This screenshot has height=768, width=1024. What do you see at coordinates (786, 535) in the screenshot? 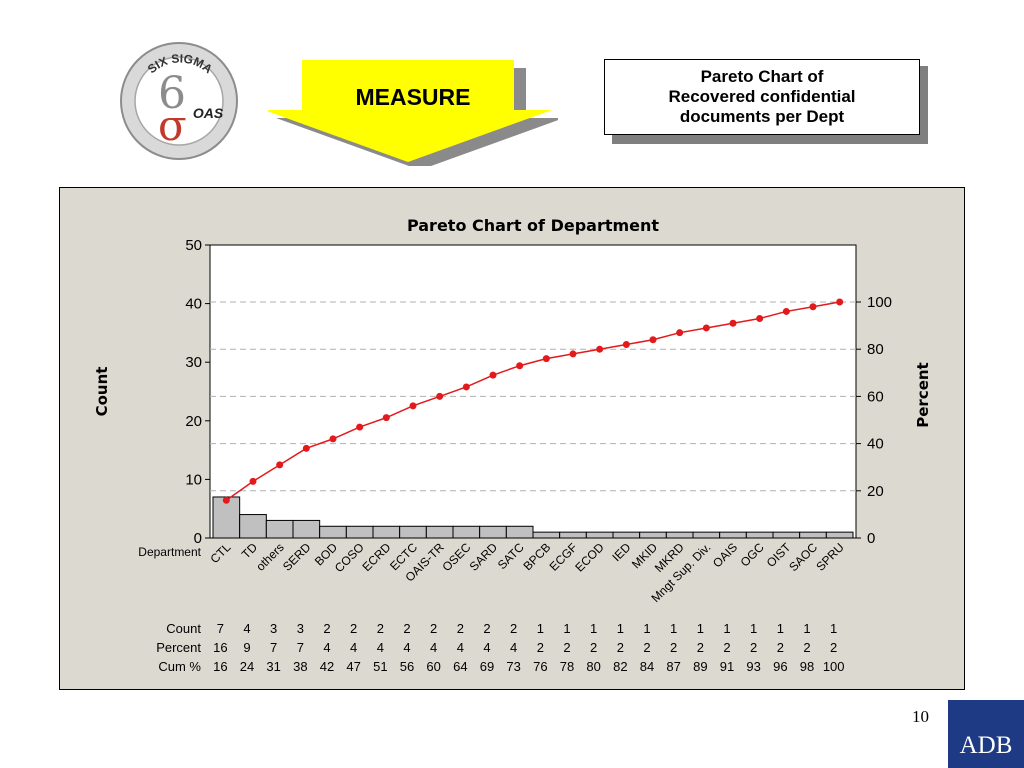
I see `bar-oist` at bounding box center [786, 535].